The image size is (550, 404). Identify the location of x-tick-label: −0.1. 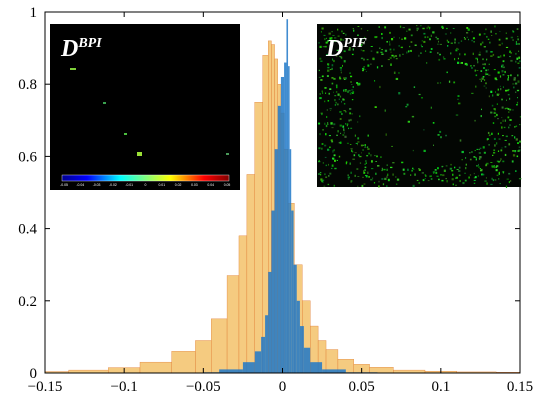
(124, 387).